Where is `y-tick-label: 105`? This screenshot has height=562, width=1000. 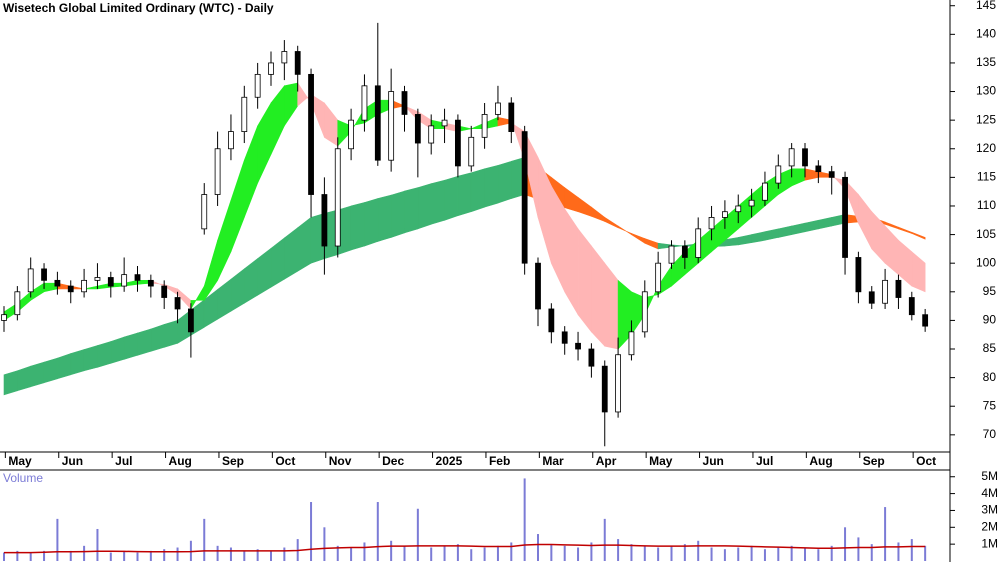 y-tick-label: 105 is located at coordinates (986, 234).